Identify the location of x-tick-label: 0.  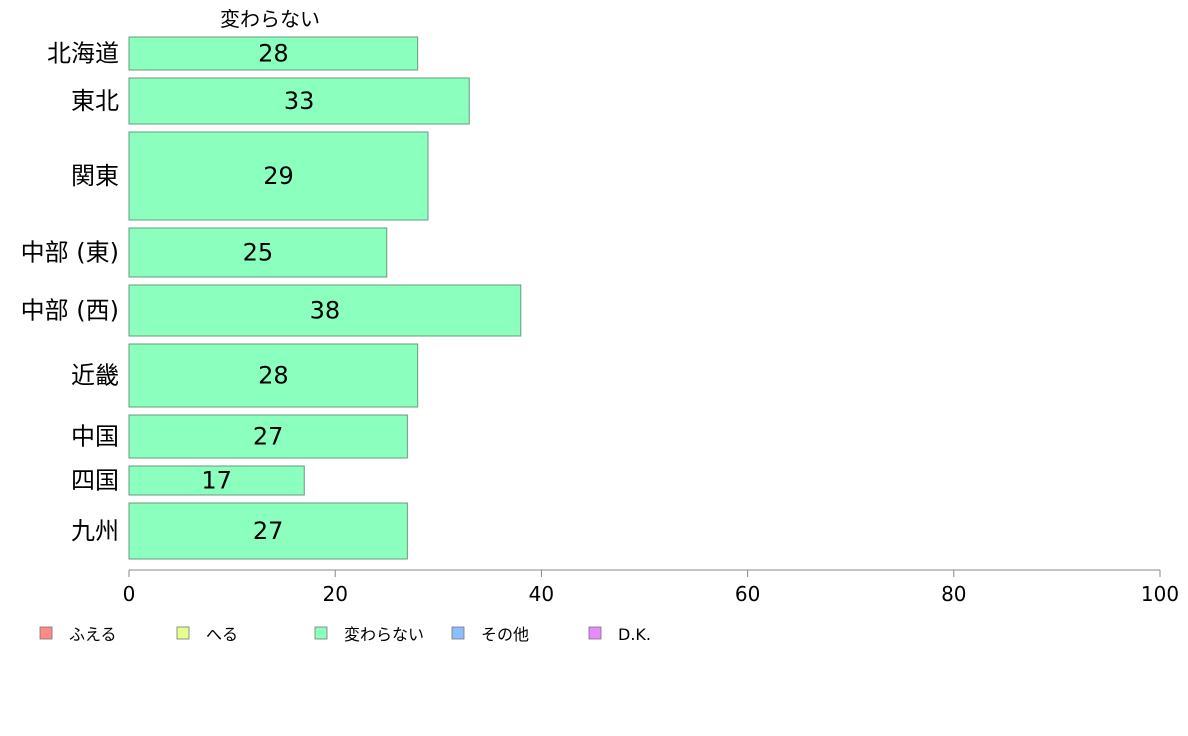
(129, 594).